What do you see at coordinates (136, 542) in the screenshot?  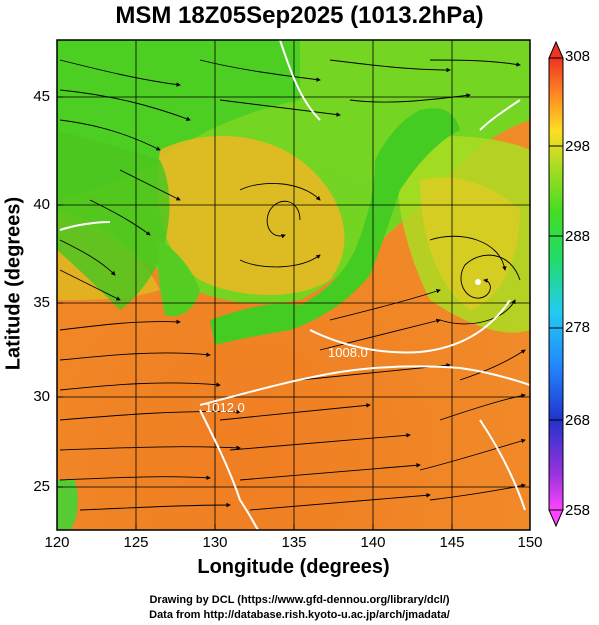 I see `lon-tick-125: 125` at bounding box center [136, 542].